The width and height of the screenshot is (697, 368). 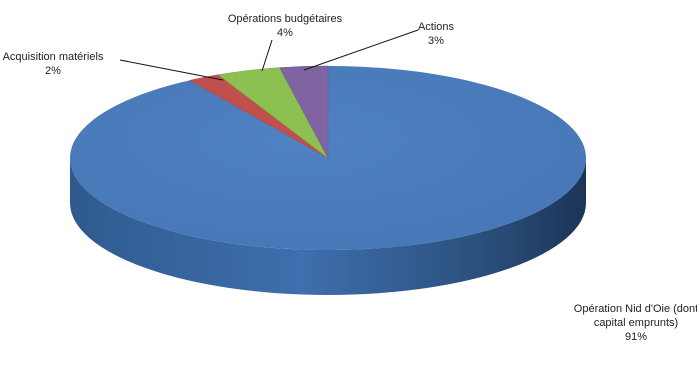 I want to click on slice-label-3: Opérations budgétaires 4%, so click(x=285, y=26).